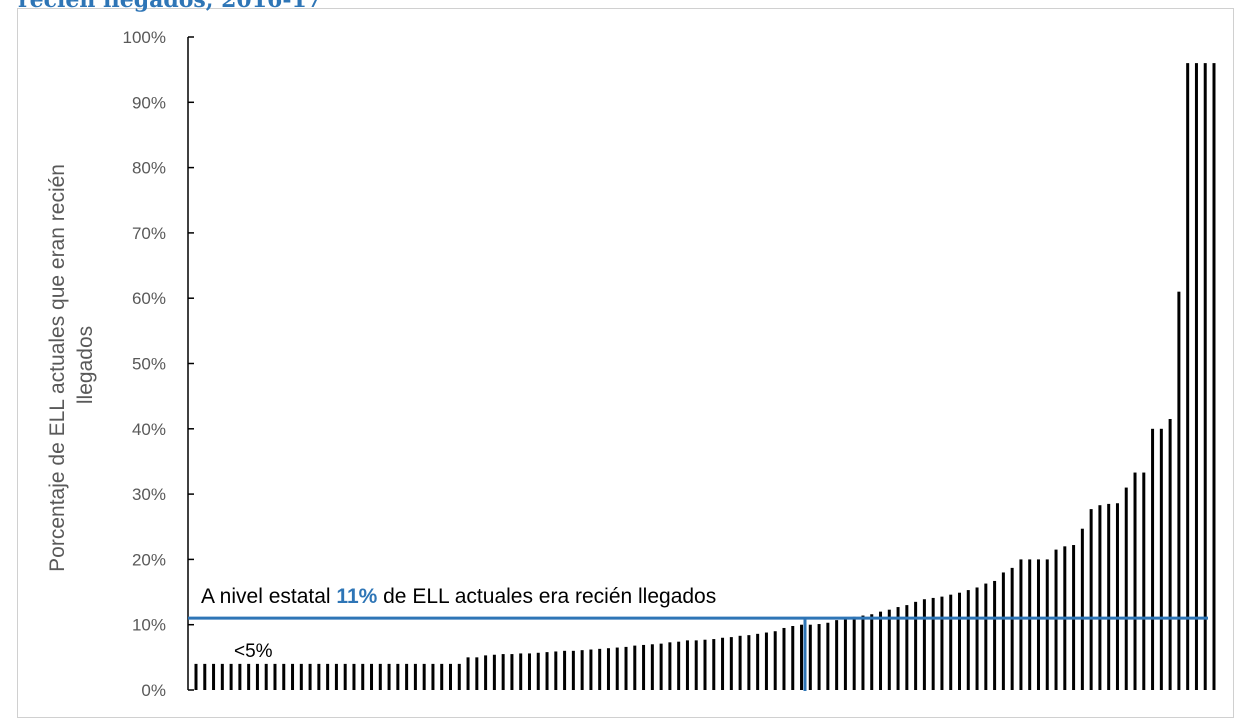  I want to click on y-tick-label: 90%, so click(149, 102).